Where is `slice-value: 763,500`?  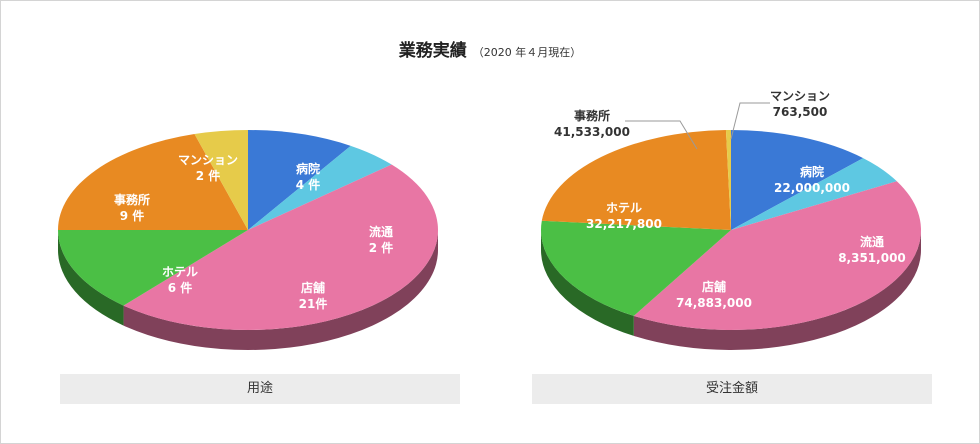
slice-value: 763,500 is located at coordinates (800, 112).